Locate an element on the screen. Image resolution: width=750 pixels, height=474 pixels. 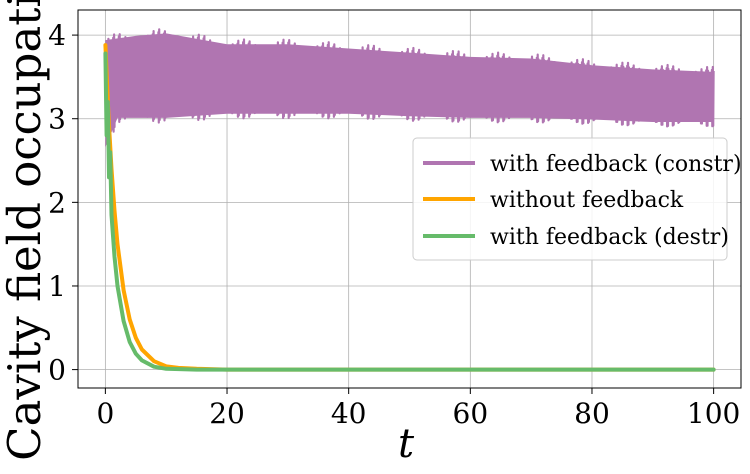
x-tick-label: 20 is located at coordinates (227, 413).